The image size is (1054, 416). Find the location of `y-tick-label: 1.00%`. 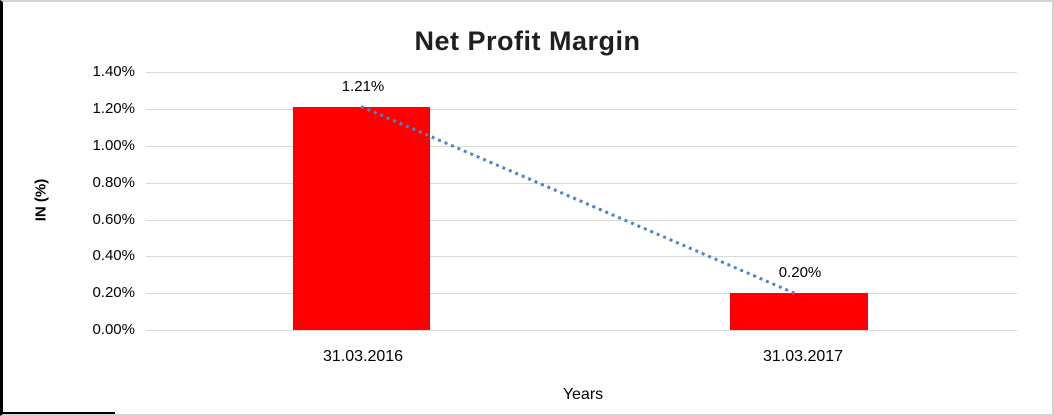

y-tick-label: 1.00% is located at coordinates (113, 145).